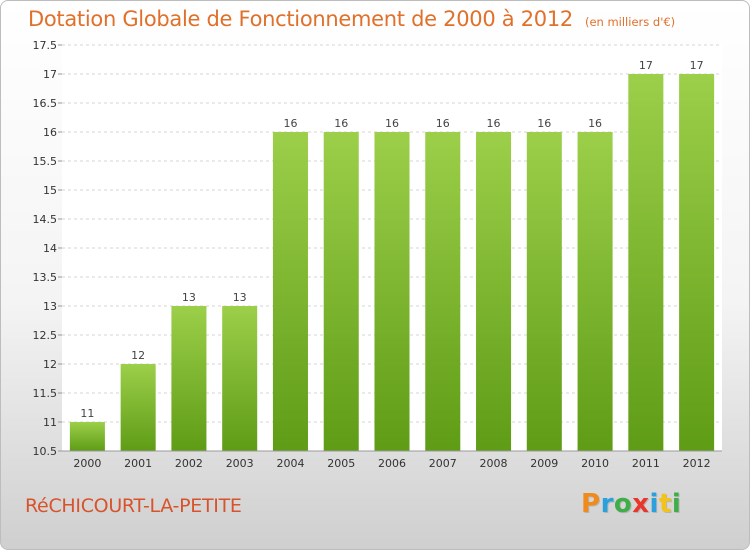 The image size is (750, 550). I want to click on logo-letter: r, so click(607, 504).